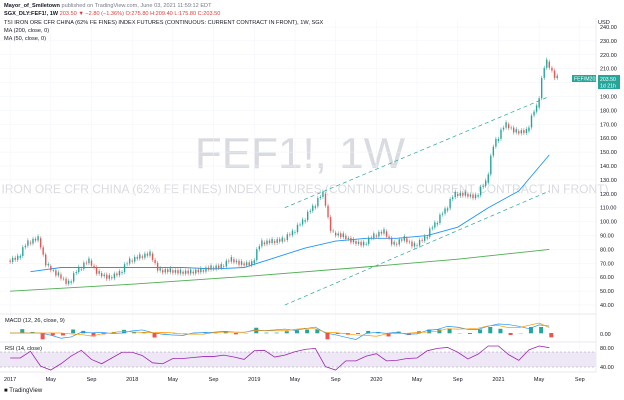 This screenshot has height=400, width=624. What do you see at coordinates (607, 237) in the screenshot?
I see `price-tick: 90.00` at bounding box center [607, 237].